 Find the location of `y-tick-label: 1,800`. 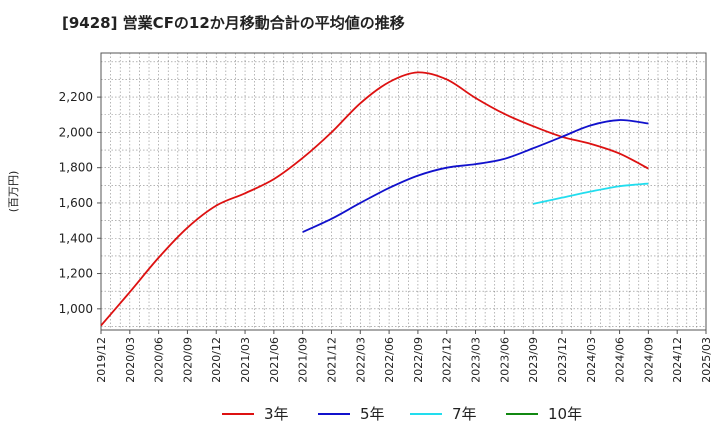

y-tick-label: 1,800 is located at coordinates (76, 168).